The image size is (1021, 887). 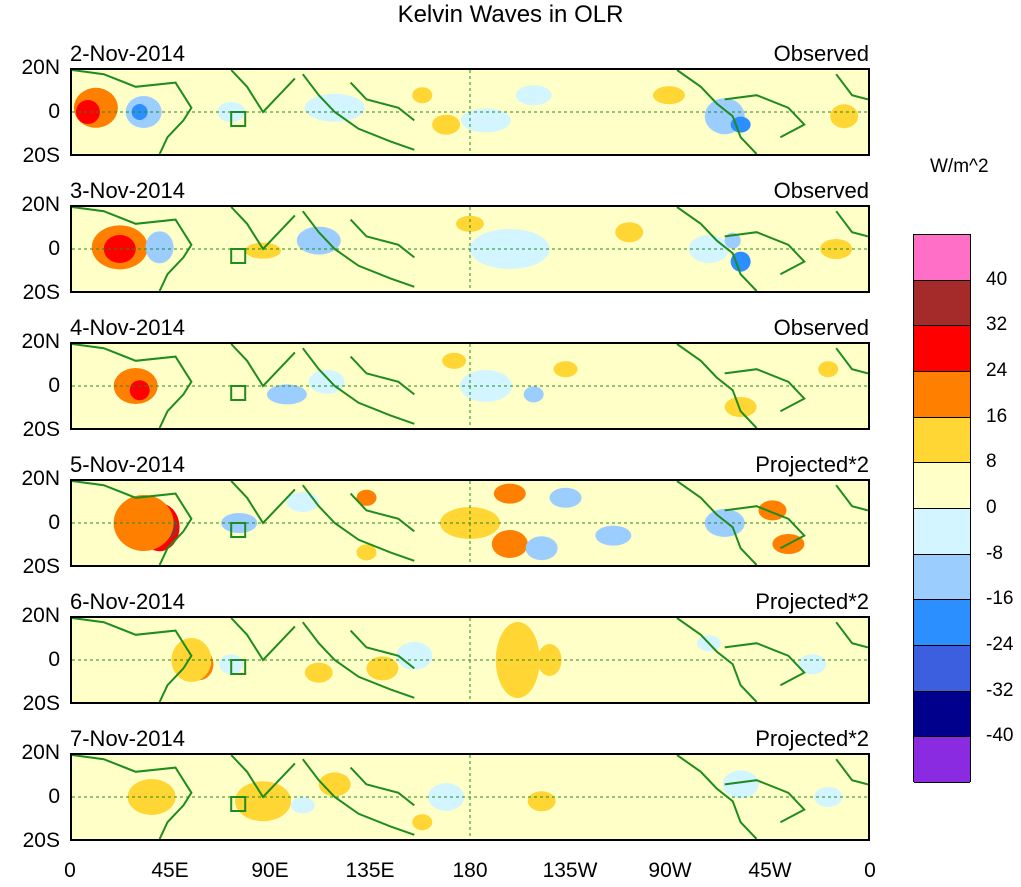 I want to click on colorbar-label: 32, so click(x=997, y=325).